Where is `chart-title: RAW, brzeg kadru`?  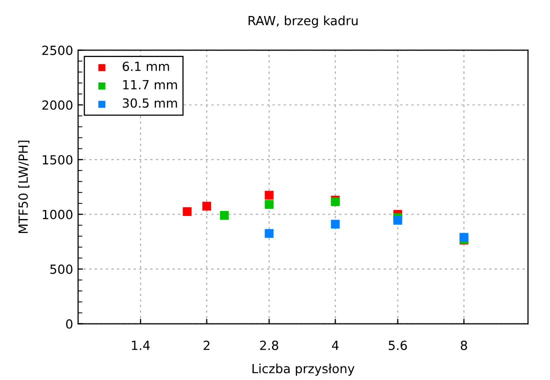 chart-title: RAW, brzeg kadru is located at coordinates (303, 22).